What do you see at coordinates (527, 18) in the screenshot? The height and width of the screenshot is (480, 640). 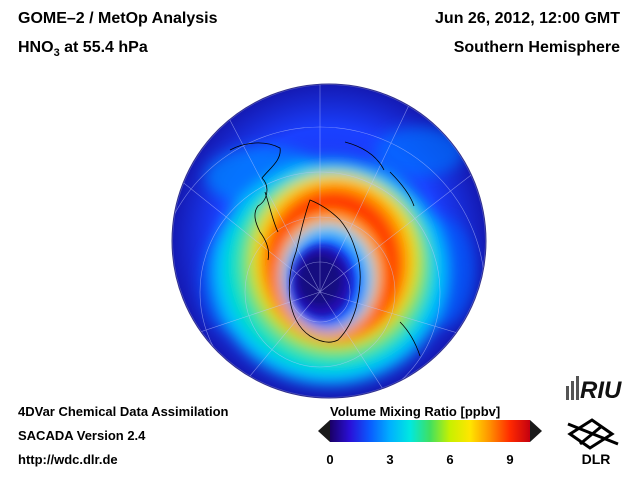 I see `analysis-datetime: Jun 26, 2012, 12:00 GMT` at bounding box center [527, 18].